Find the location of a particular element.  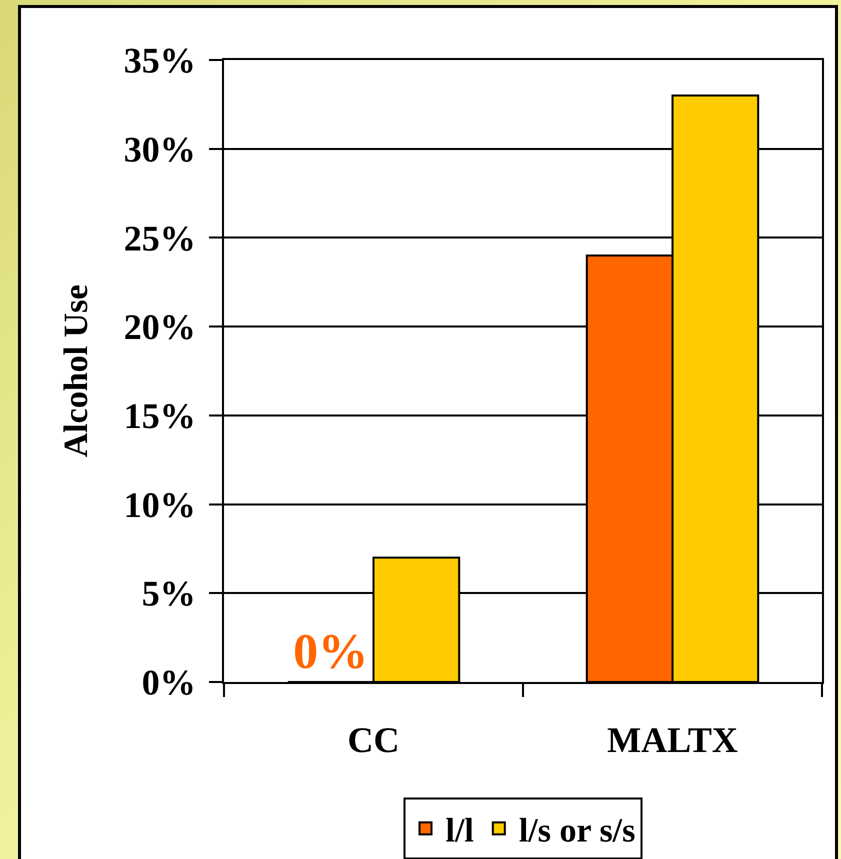

y-tick-label: 15% is located at coordinates (160, 416).